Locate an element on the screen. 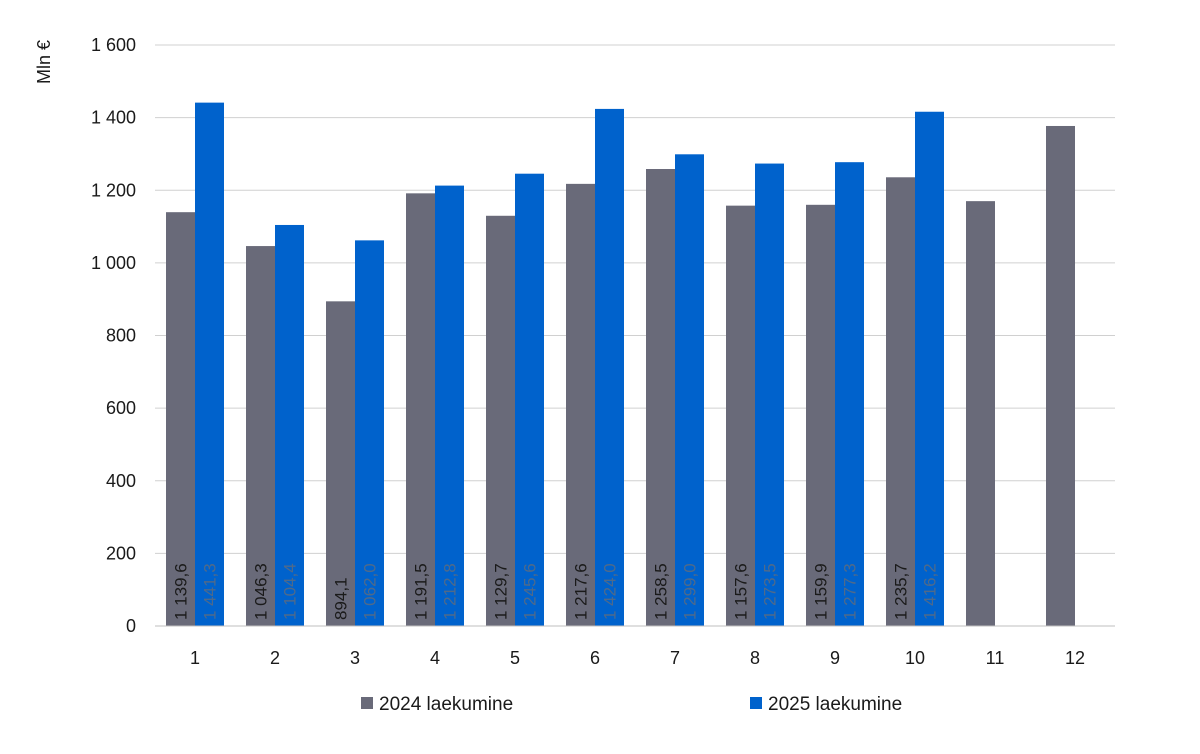 This screenshot has width=1200, height=754. y-tick-label: 0 is located at coordinates (131, 626).